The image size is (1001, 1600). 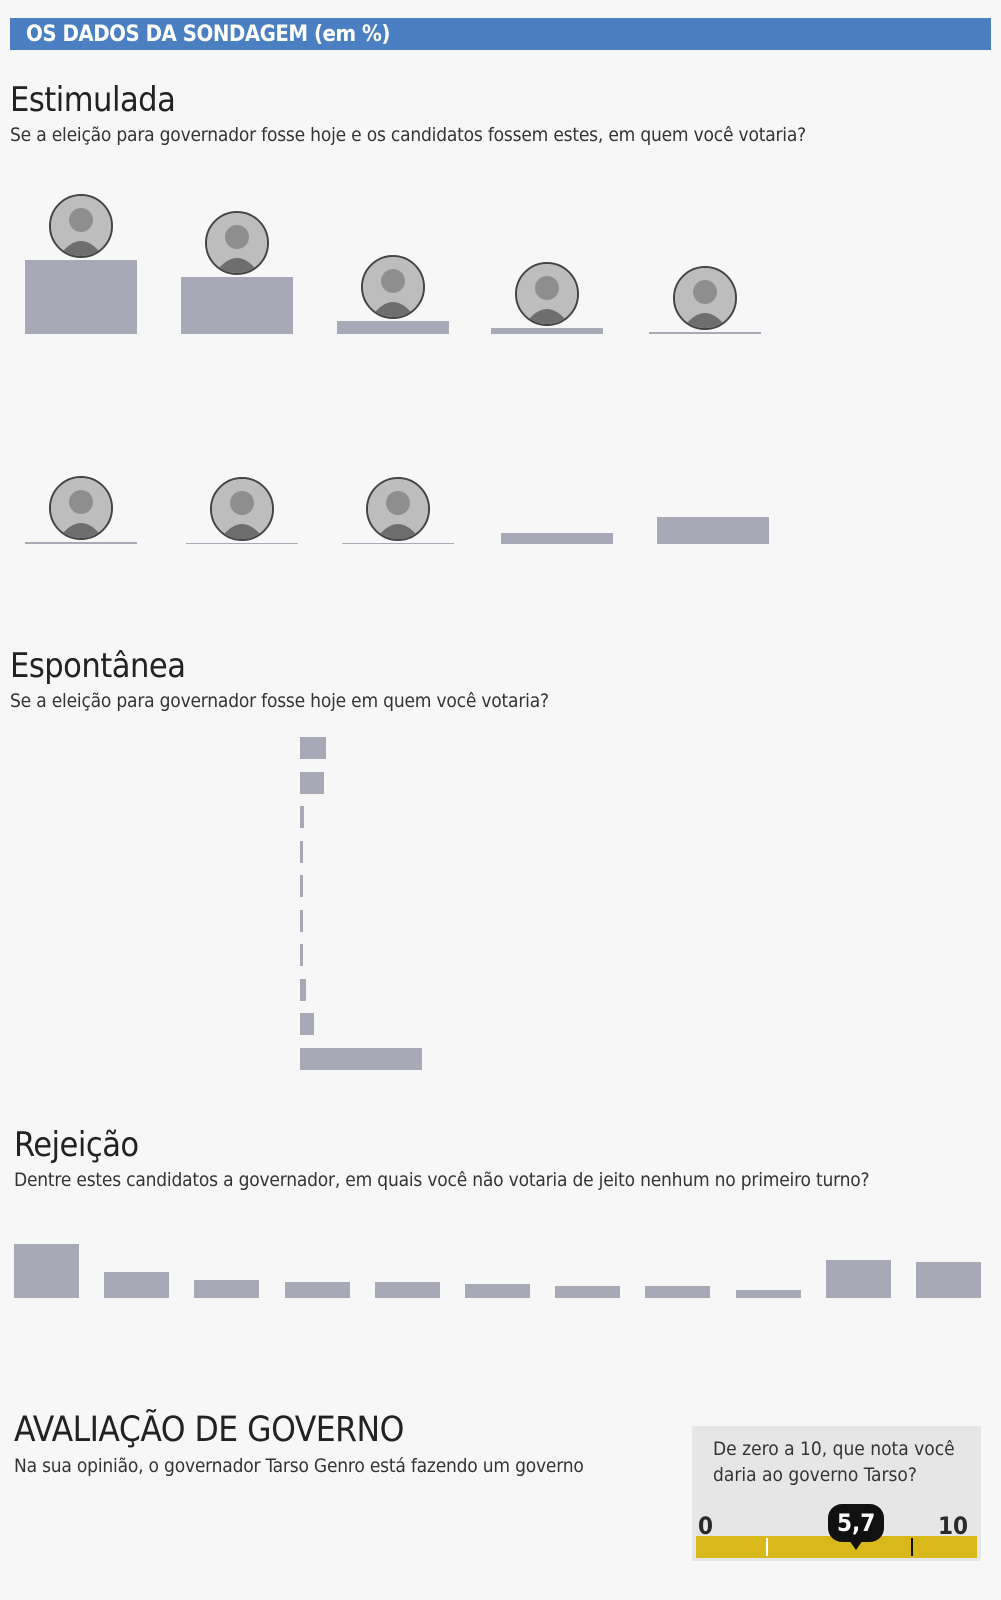 I want to click on nota-question-line-2: daria ao governo Tarso?, so click(x=815, y=1475).